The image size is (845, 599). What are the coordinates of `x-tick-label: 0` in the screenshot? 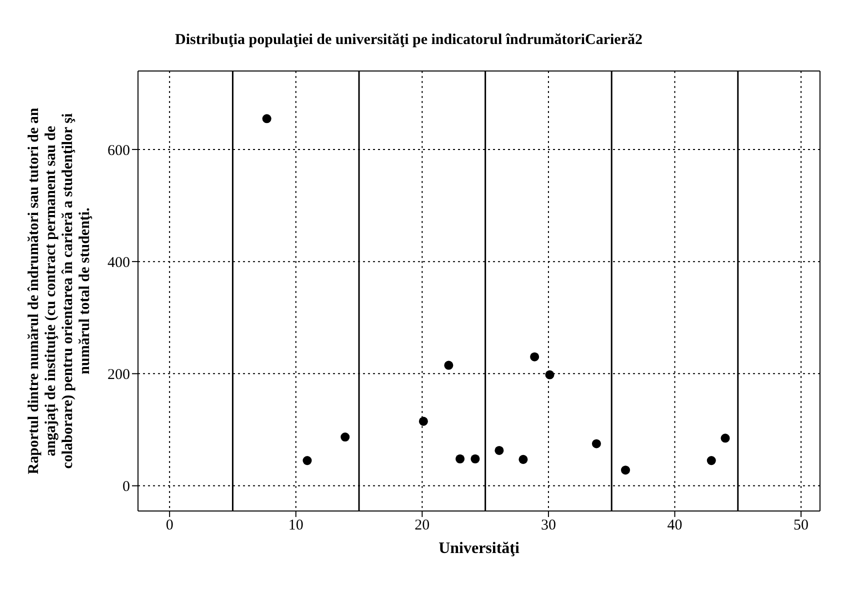 It's located at (170, 526).